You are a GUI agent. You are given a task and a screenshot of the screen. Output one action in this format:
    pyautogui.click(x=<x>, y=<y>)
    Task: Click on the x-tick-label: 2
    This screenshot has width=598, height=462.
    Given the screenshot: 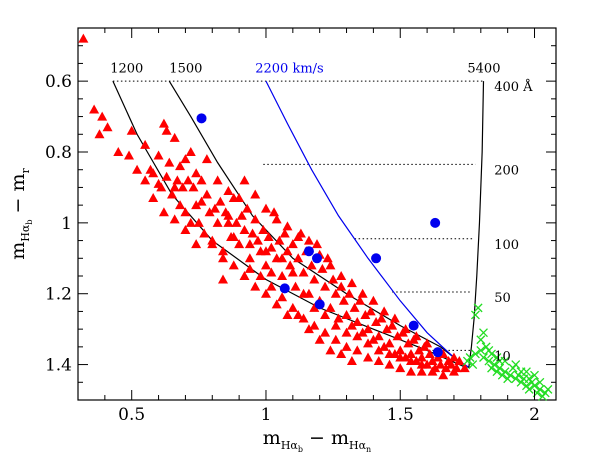 What is the action you would take?
    pyautogui.click(x=534, y=415)
    